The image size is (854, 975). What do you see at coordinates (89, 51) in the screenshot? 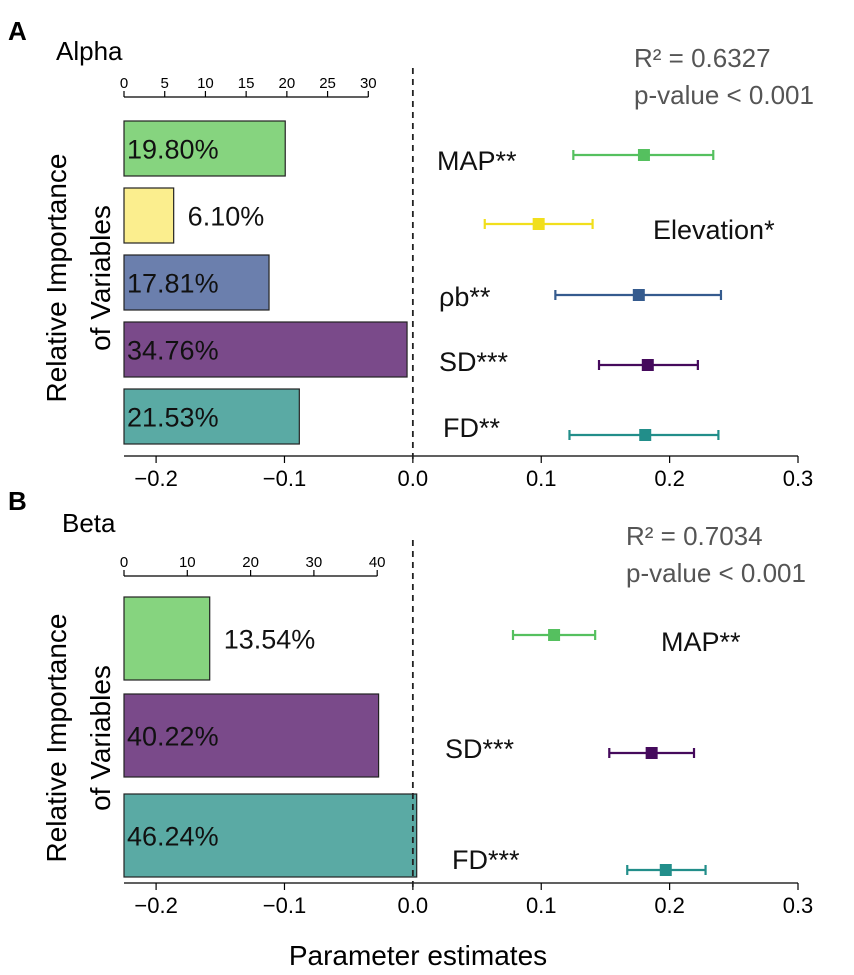
I see `panel-title: Alpha` at bounding box center [89, 51].